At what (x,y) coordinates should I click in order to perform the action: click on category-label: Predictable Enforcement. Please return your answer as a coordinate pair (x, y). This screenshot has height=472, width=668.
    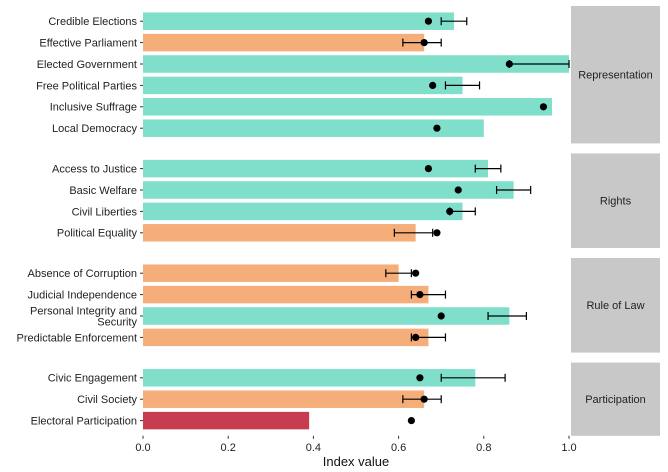
    Looking at the image, I should click on (77, 338).